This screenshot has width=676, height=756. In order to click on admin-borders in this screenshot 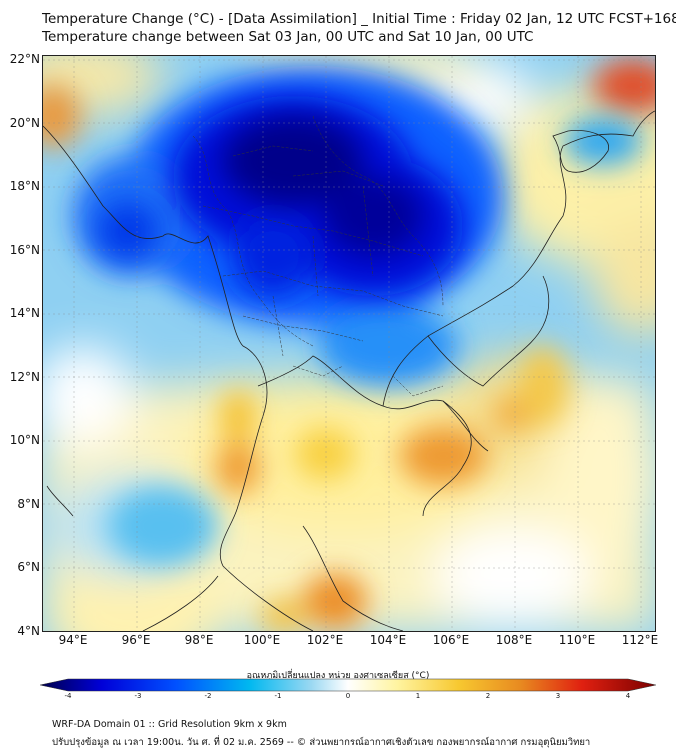, I will do `click(318, 256)`.